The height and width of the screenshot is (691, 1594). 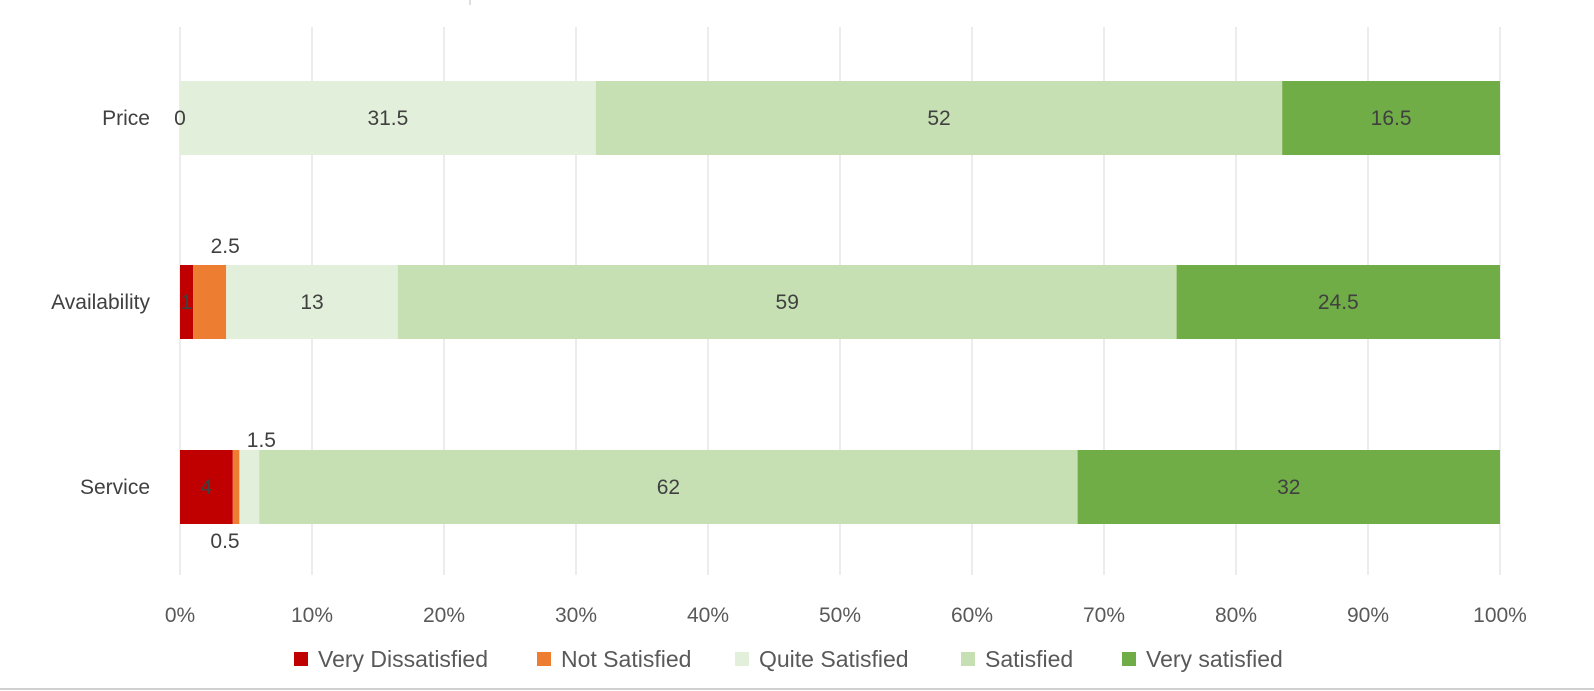 What do you see at coordinates (180, 118) in the screenshot?
I see `data-label-price-very-dissatisfied: 0` at bounding box center [180, 118].